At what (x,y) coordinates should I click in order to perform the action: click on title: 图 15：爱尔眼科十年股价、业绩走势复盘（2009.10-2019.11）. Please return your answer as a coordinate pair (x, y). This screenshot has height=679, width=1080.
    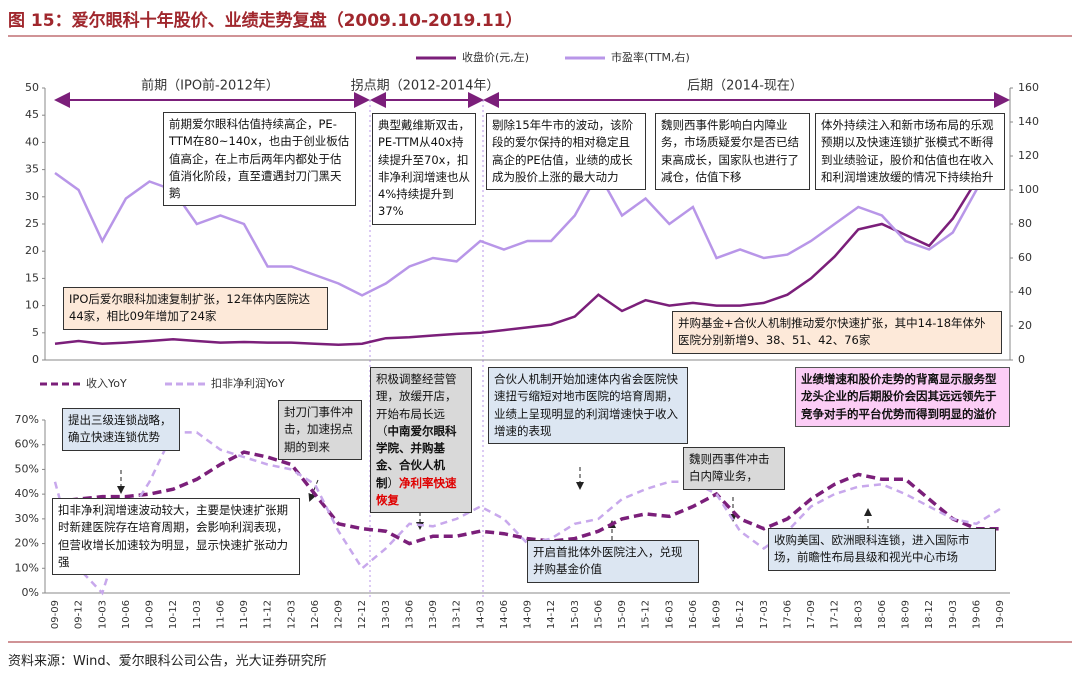
    Looking at the image, I should click on (265, 21).